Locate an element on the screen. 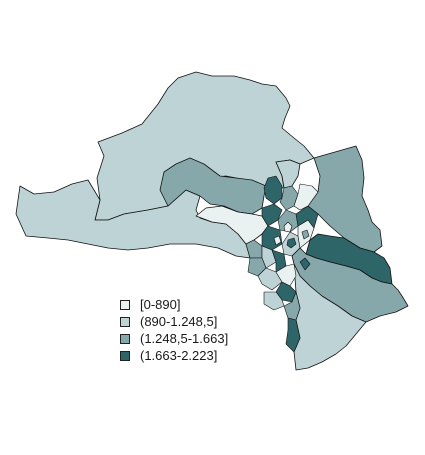 This screenshot has width=425, height=455. legend-item-class-1: [0-890] is located at coordinates (174, 304).